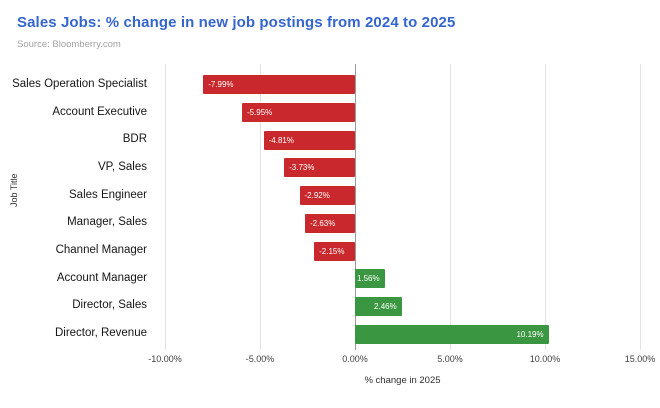 The width and height of the screenshot is (660, 408). I want to click on bar: -2.15%, so click(334, 251).